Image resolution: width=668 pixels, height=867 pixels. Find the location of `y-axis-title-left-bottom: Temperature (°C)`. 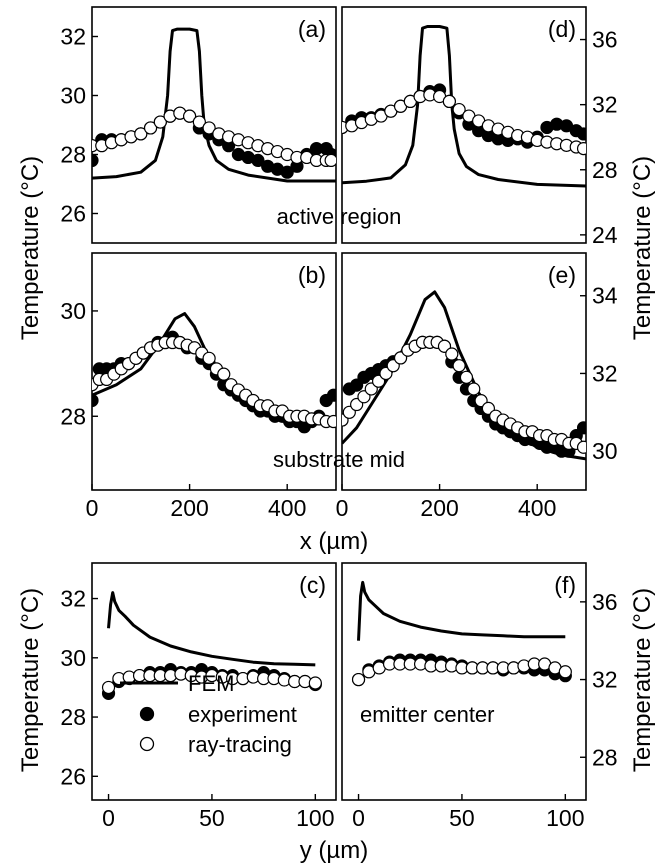

y-axis-title-left-bottom: Temperature (°C) is located at coordinates (30, 680).